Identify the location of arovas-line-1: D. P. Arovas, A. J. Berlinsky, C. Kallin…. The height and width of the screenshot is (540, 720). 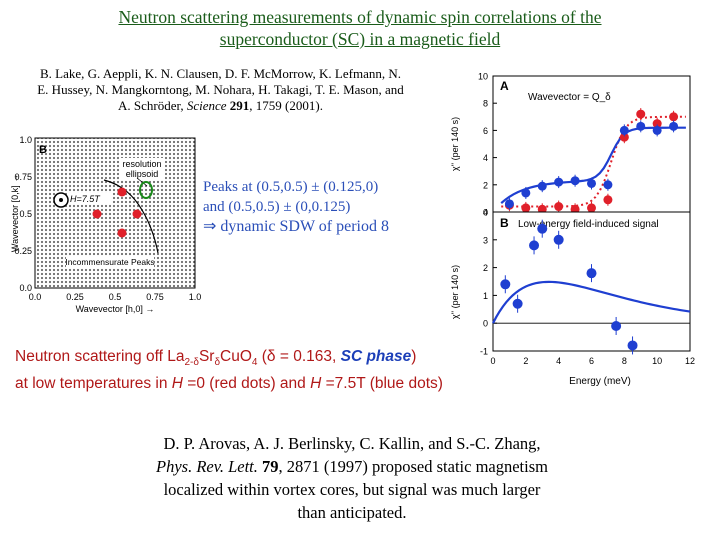
(352, 443).